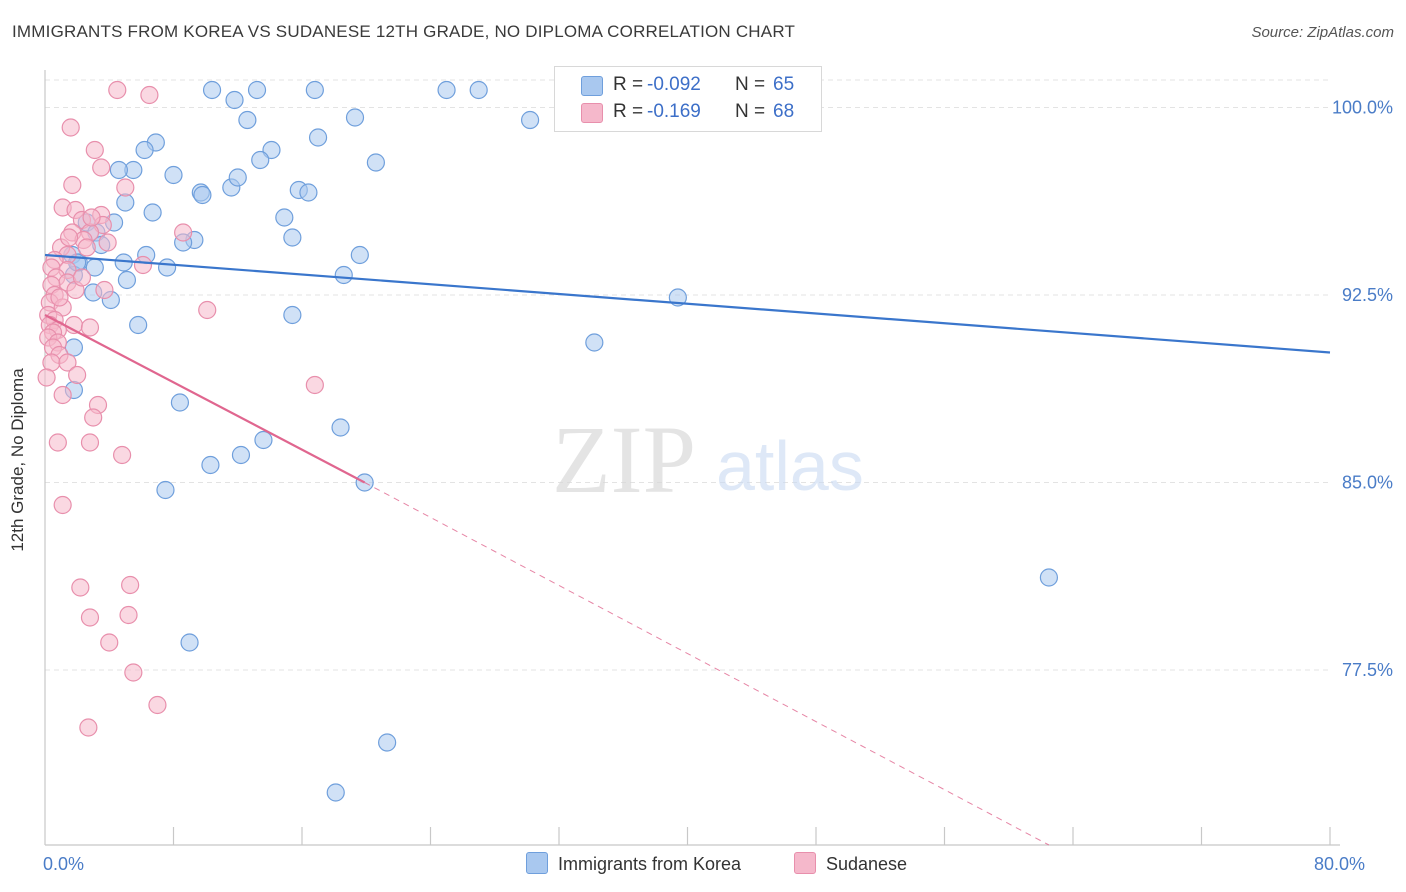 The height and width of the screenshot is (892, 1406). I want to click on legend-item-sudanese: Sudanese, so click(850, 863).